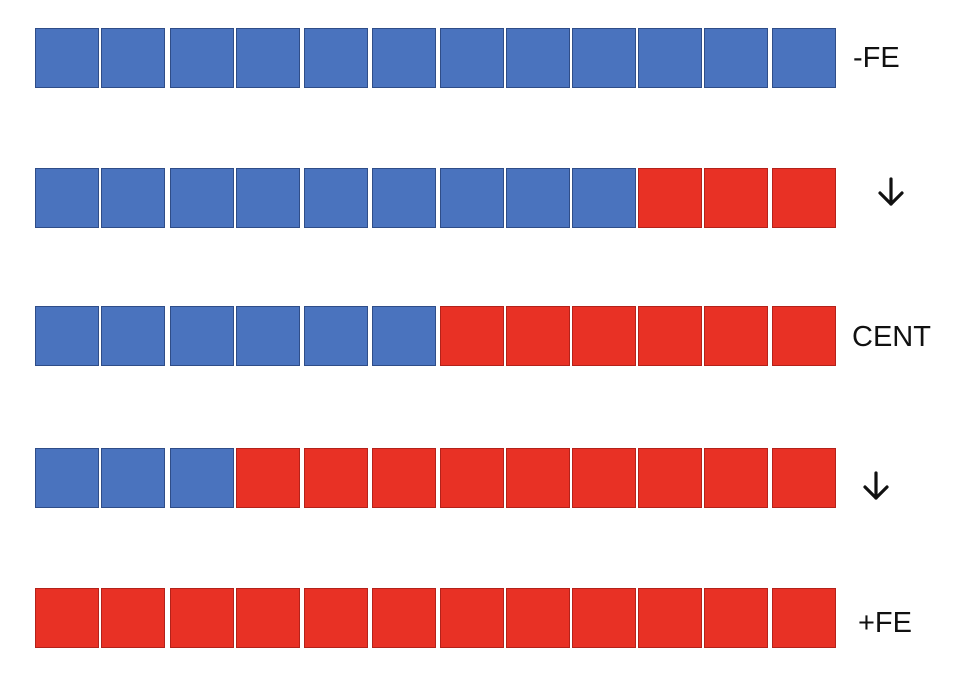  I want to click on label-cent: CENT, so click(891, 337).